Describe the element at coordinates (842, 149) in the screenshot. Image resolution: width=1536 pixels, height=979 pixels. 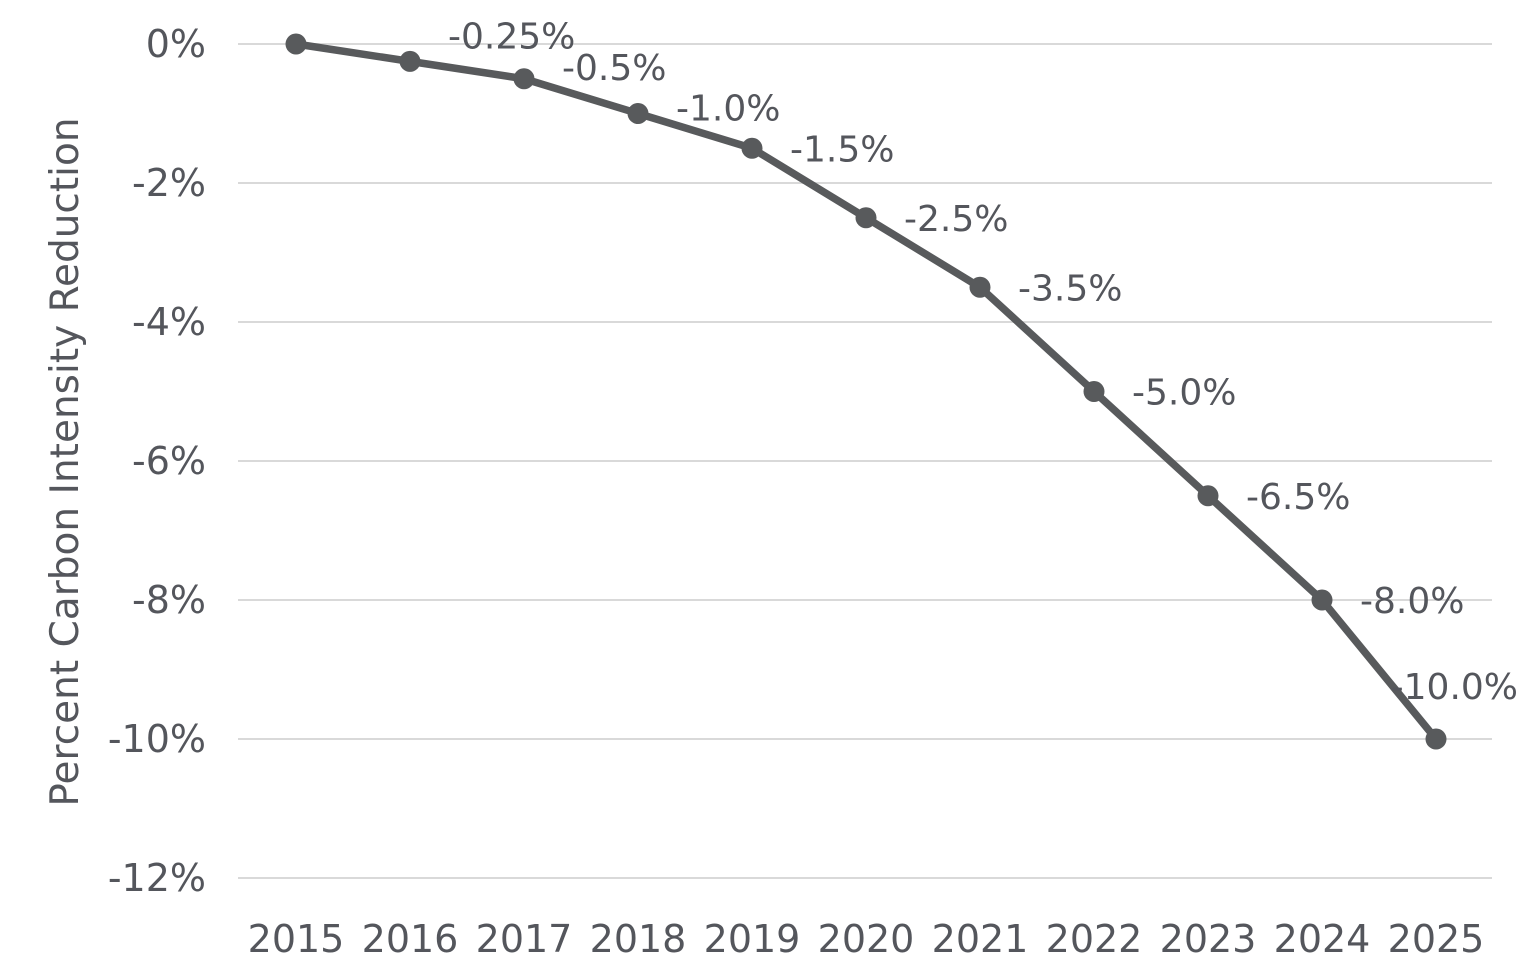
I see `data-point-label: -1.5%` at that location.